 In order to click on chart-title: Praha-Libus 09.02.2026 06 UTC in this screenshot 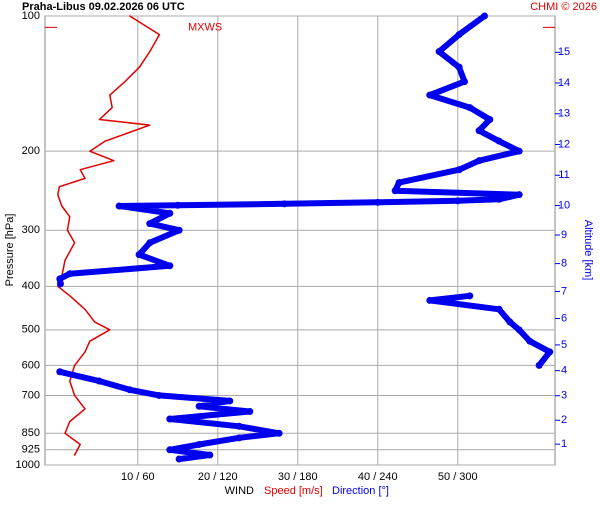, I will do `click(103, 7)`.